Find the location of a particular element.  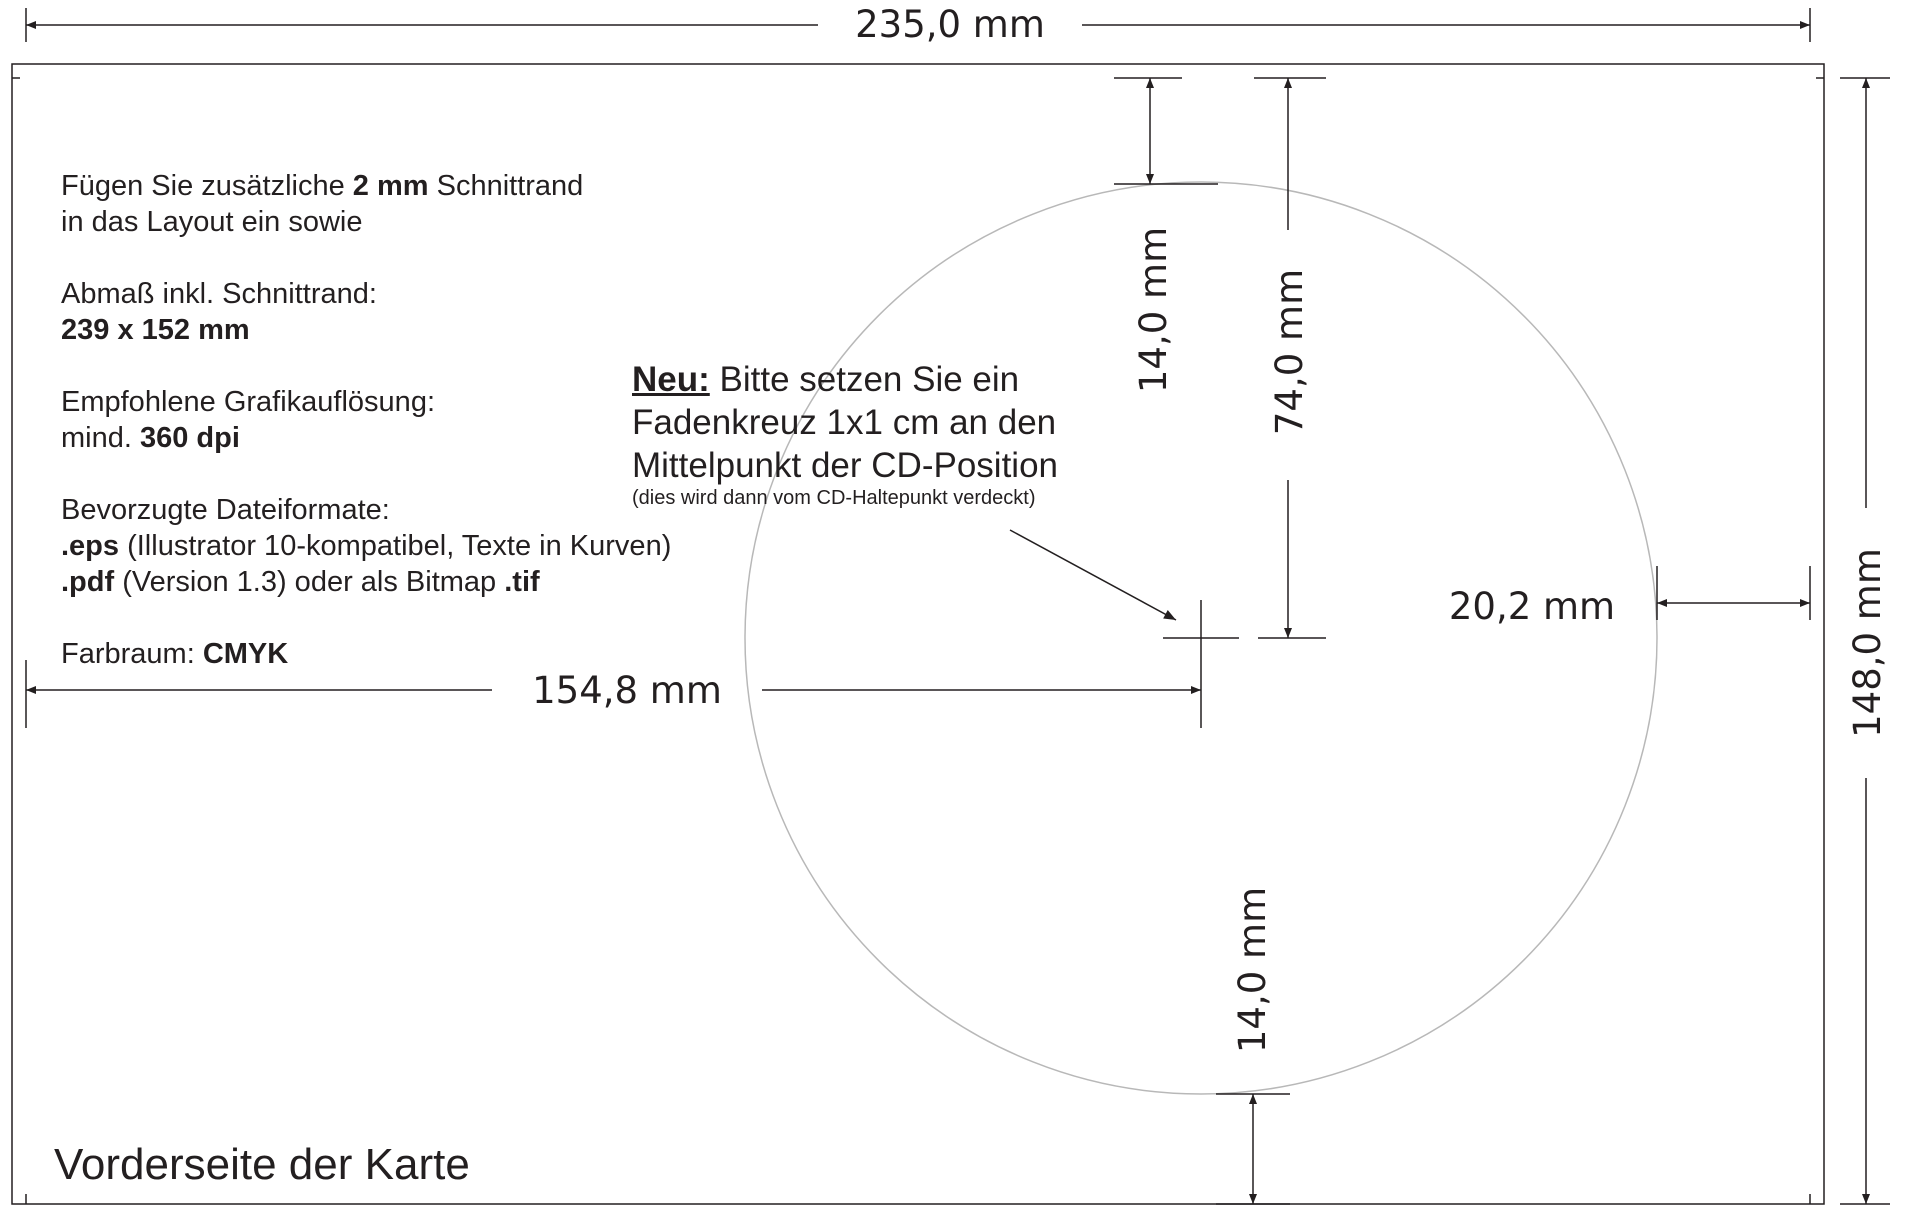

top-margin-label: 14,0 mm is located at coordinates (1153, 310).